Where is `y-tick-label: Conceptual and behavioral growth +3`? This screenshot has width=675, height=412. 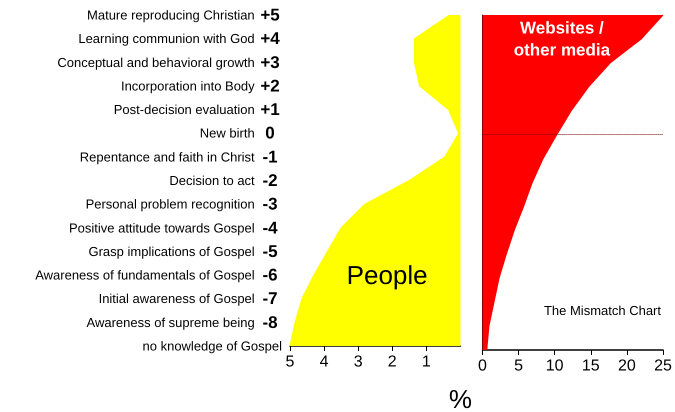 y-tick-label: Conceptual and behavioral growth +3 is located at coordinates (168, 62).